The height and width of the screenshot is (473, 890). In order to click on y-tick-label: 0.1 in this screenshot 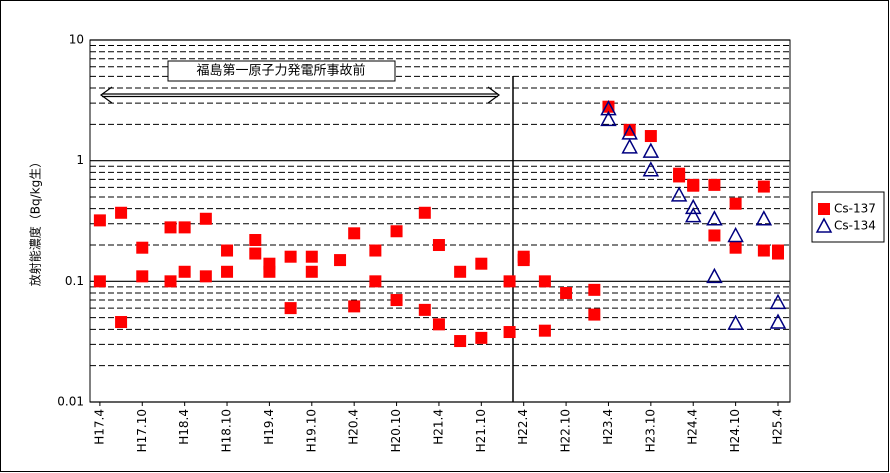, I will do `click(74, 281)`.